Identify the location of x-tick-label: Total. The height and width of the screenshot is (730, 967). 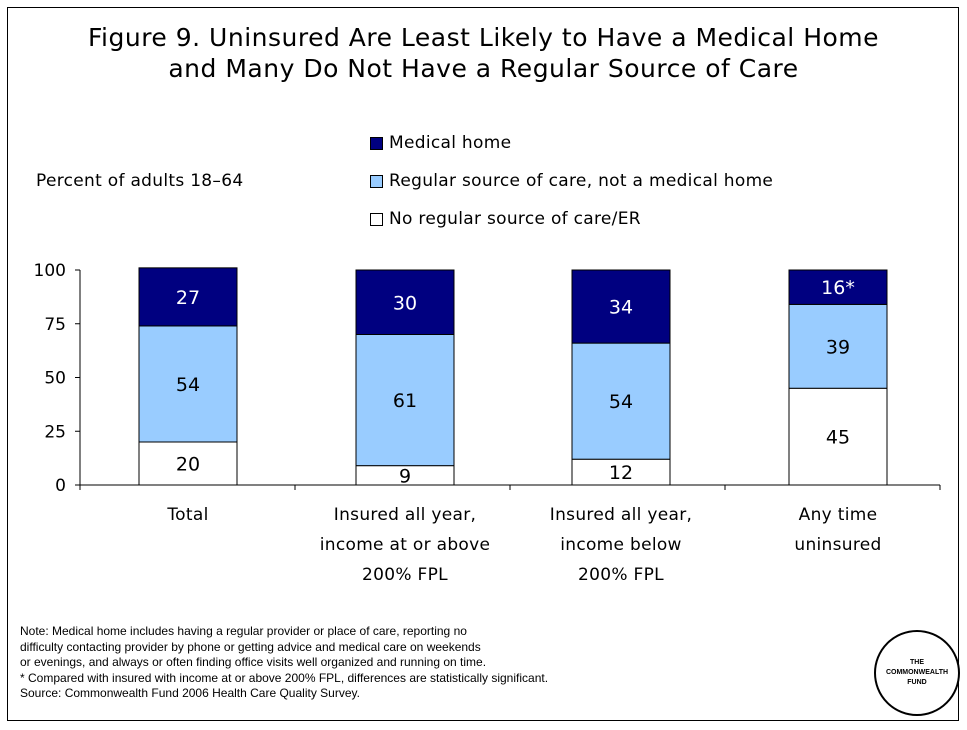
(188, 515).